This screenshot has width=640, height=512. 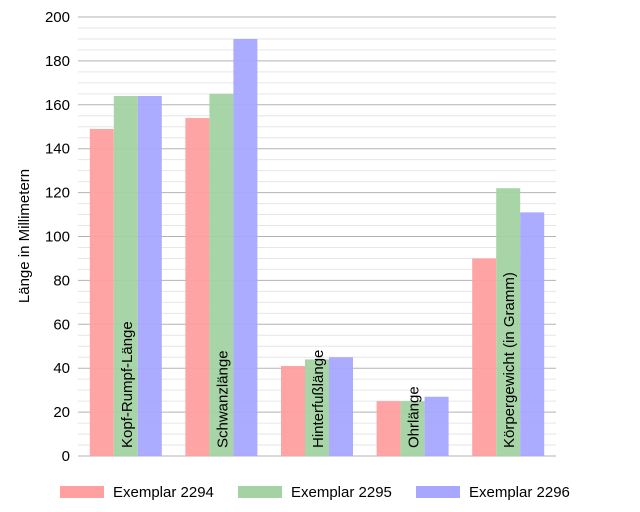 What do you see at coordinates (61, 280) in the screenshot?
I see `y-tick-label: 80` at bounding box center [61, 280].